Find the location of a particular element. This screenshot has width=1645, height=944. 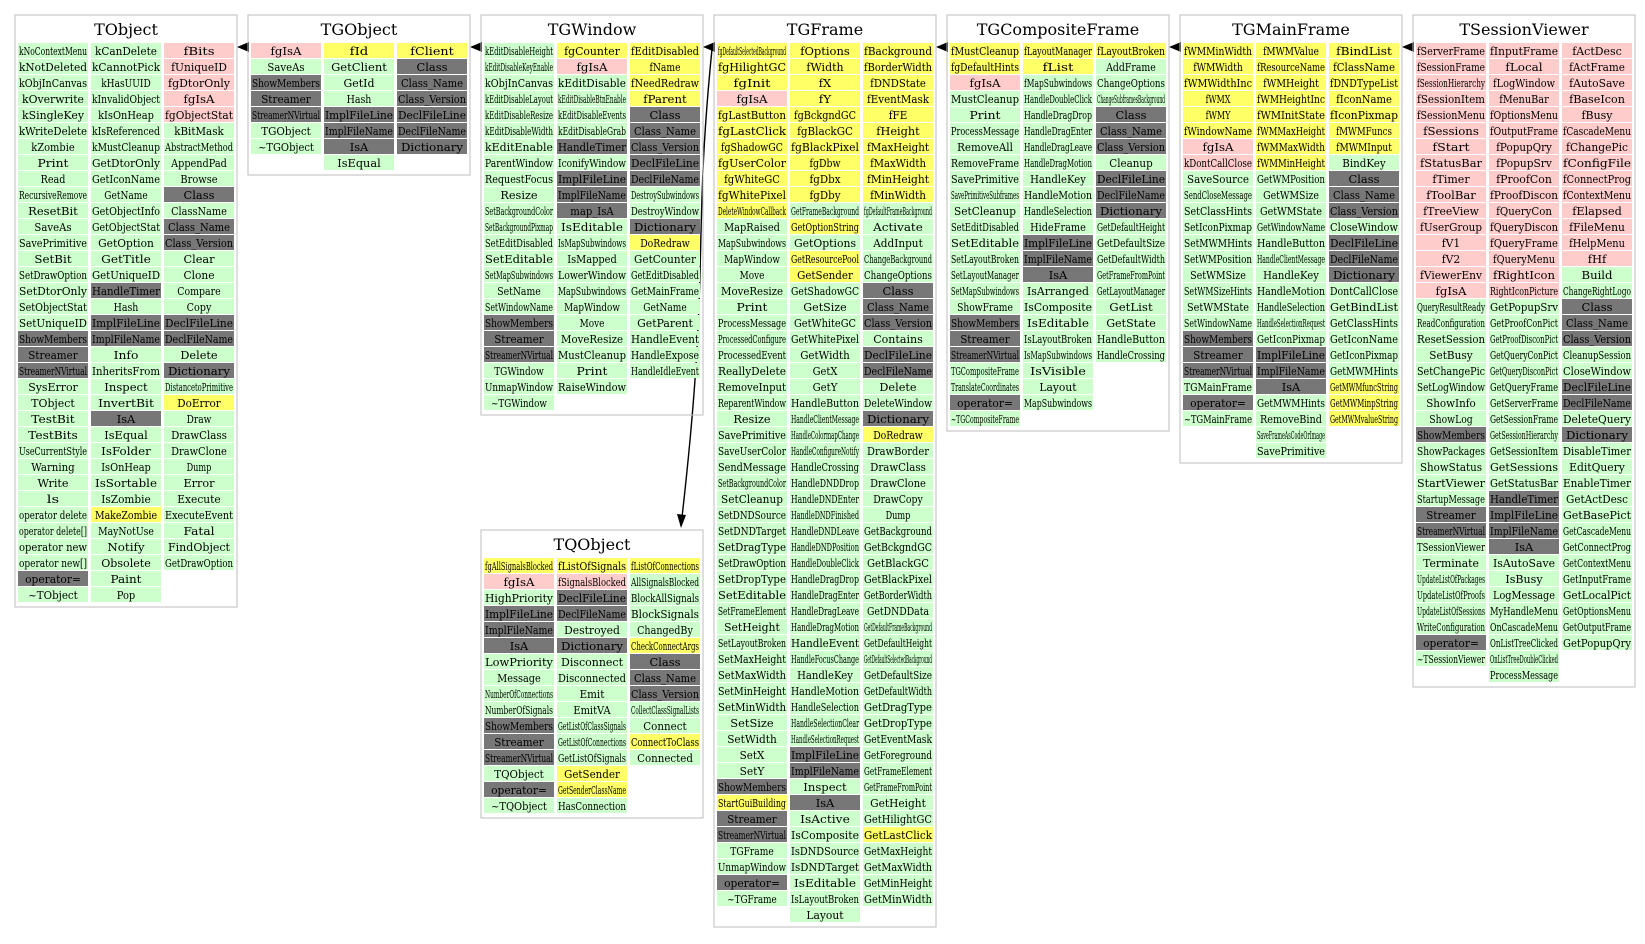

member-cell: operator= is located at coordinates (752, 882).